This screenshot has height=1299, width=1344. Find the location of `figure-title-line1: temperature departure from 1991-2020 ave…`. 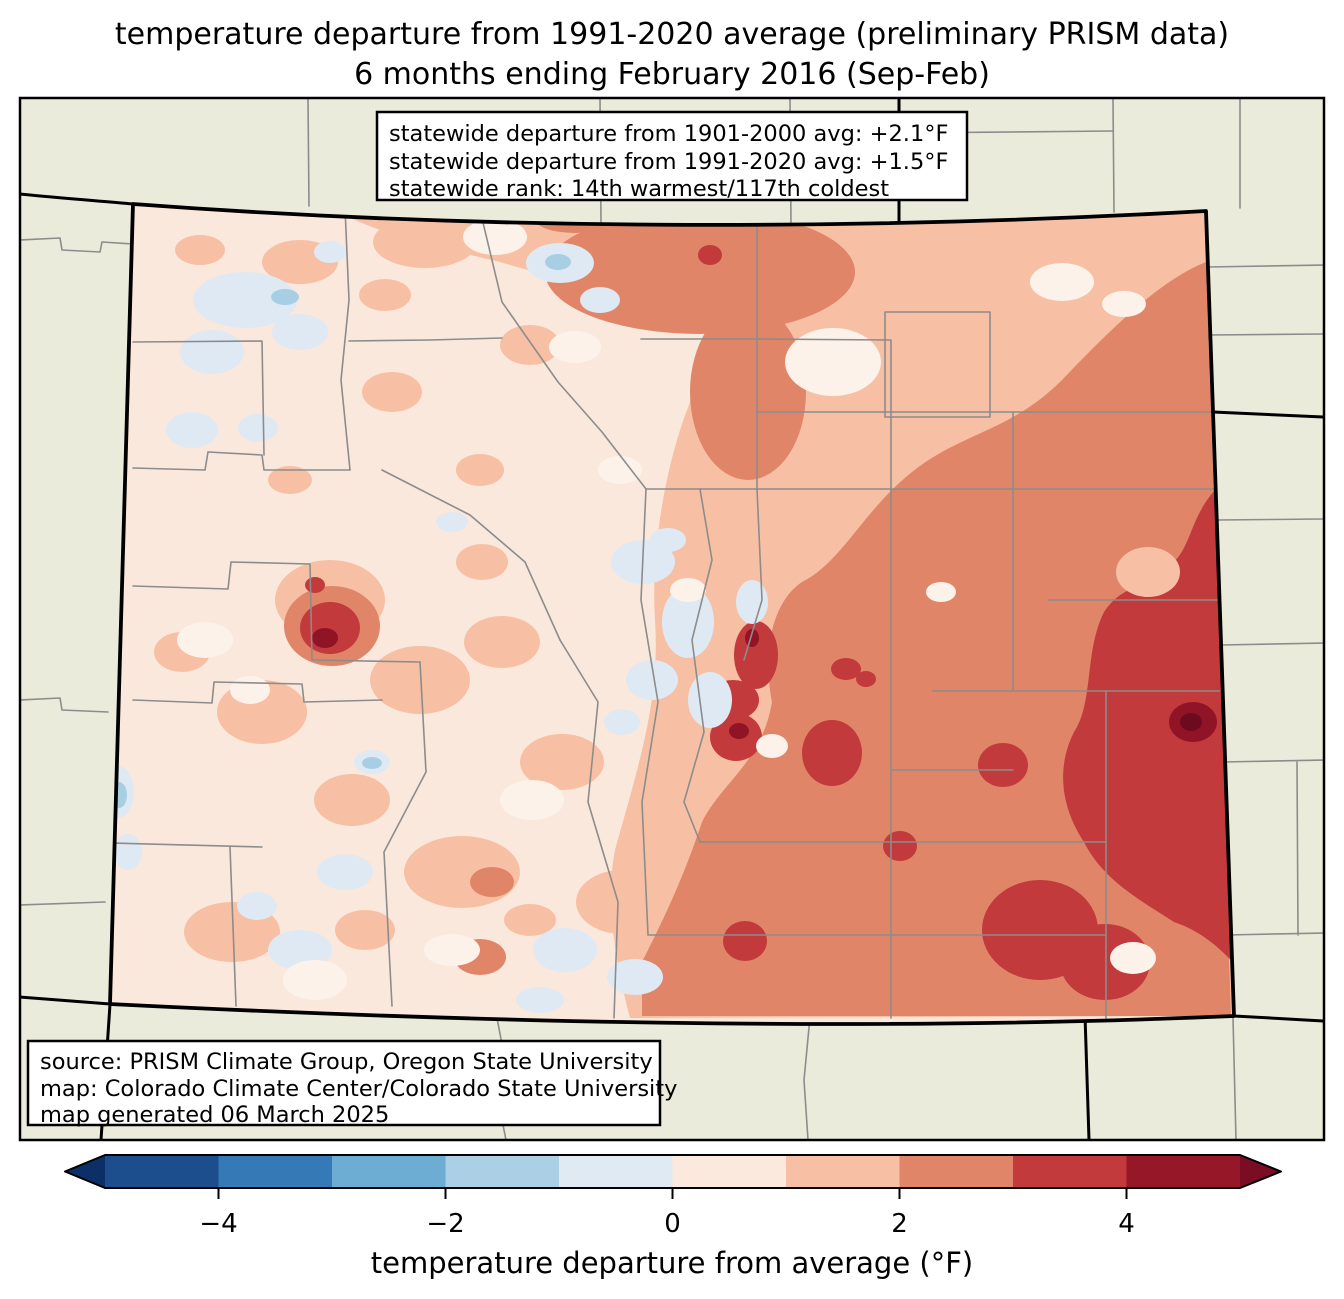

figure-title-line1: temperature departure from 1991-2020 ave… is located at coordinates (672, 34).